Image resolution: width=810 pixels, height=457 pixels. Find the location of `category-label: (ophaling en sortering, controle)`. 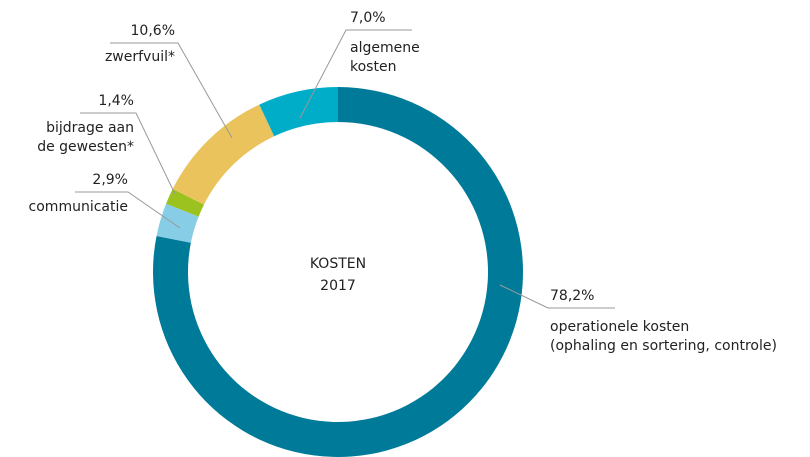

category-label: (ophaling en sortering, controle) is located at coordinates (663, 346).